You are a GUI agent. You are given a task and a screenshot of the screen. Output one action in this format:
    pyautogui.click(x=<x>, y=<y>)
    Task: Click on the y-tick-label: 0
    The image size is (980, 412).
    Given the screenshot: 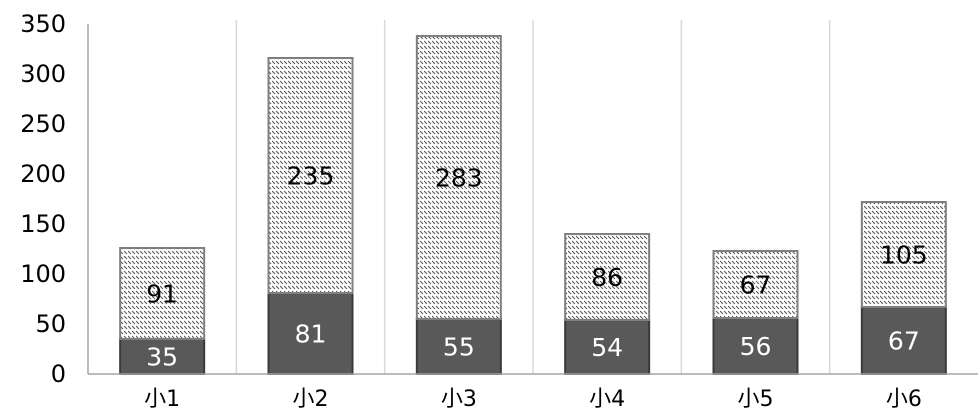 What is the action you would take?
    pyautogui.click(x=58, y=374)
    